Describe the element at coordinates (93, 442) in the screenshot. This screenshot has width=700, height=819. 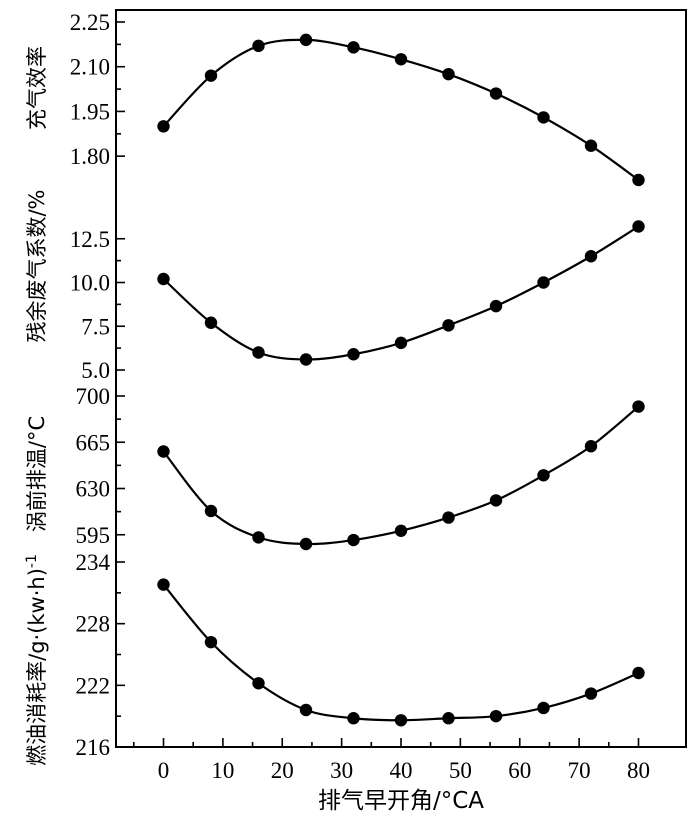
I see `panel-3-y-tick-label-2: 665` at that location.